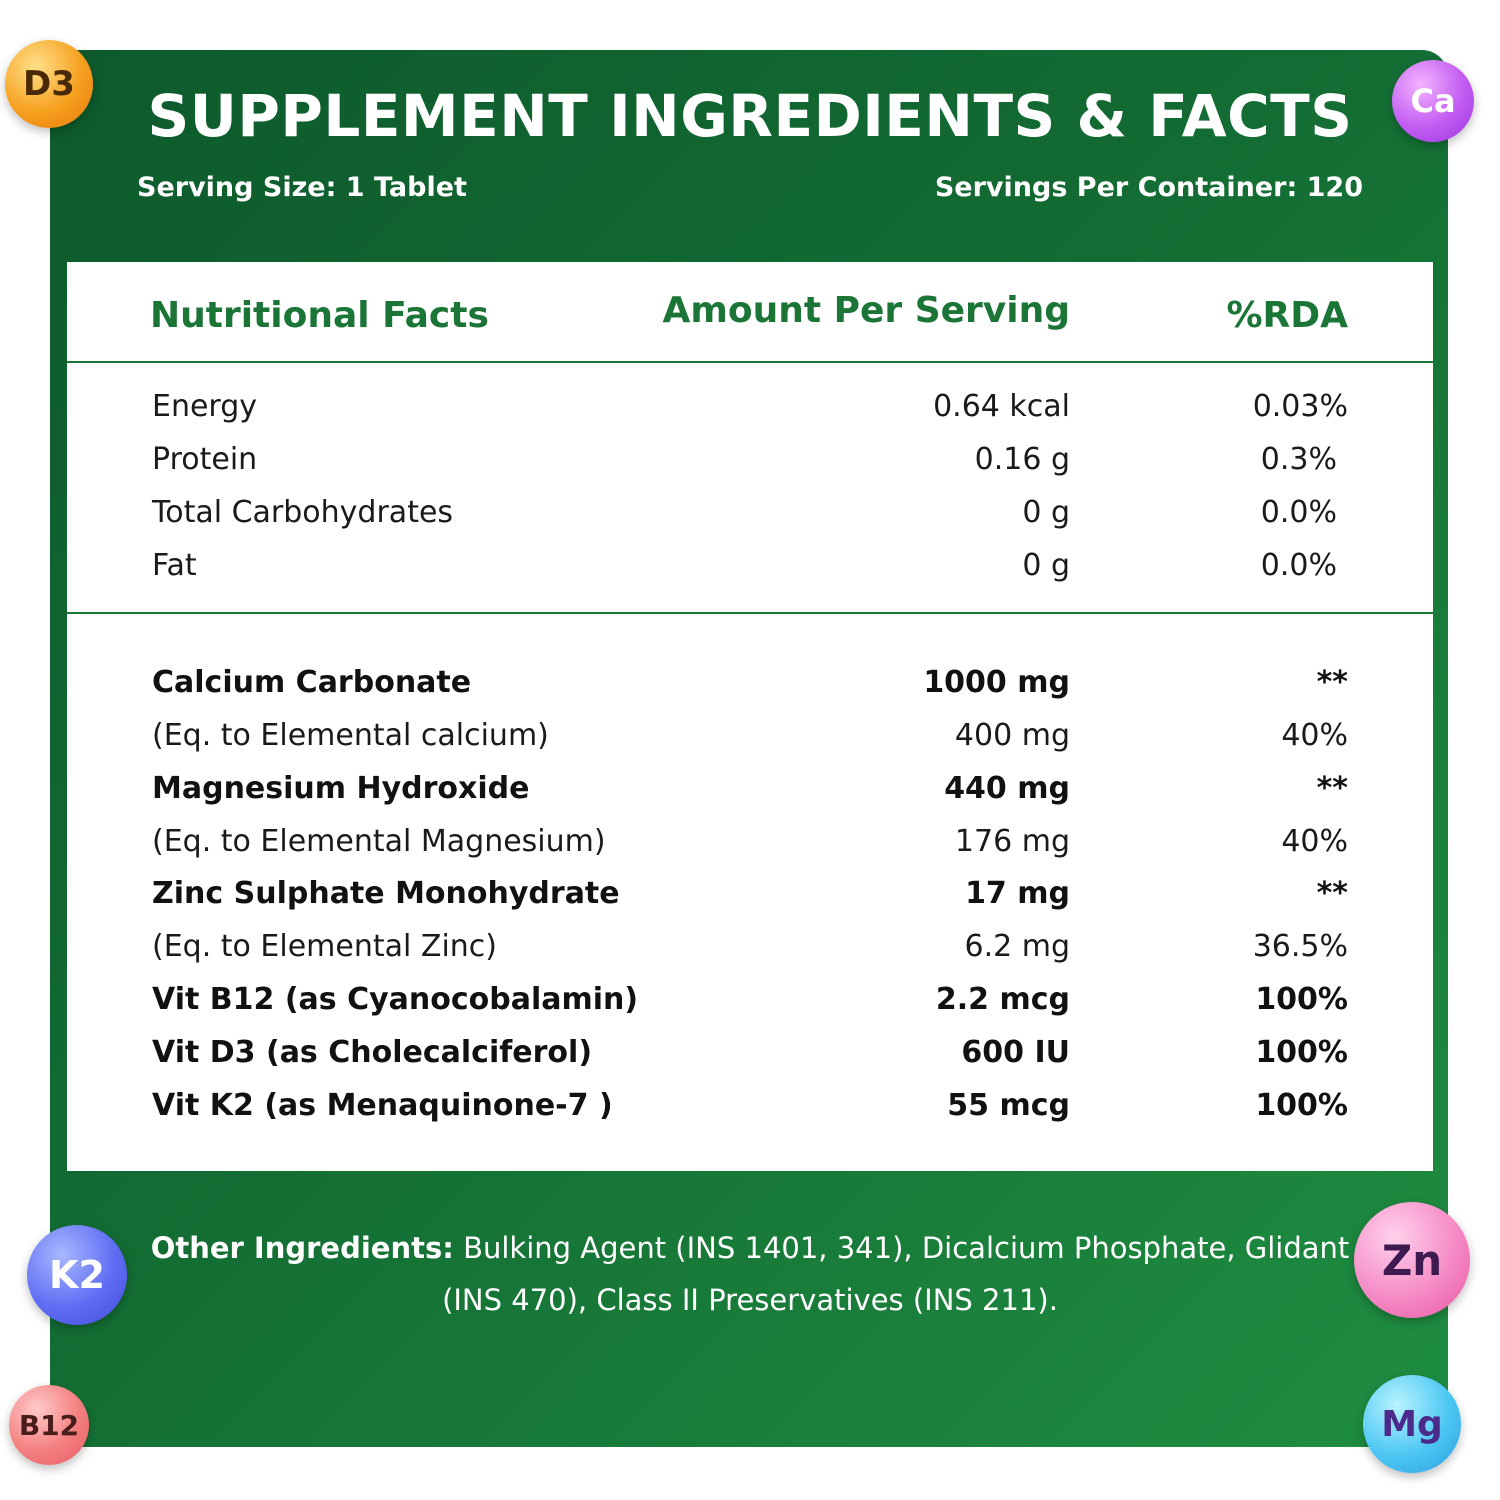 This screenshot has height=1500, width=1500. I want to click on row-amount: 440 mg, so click(1007, 788).